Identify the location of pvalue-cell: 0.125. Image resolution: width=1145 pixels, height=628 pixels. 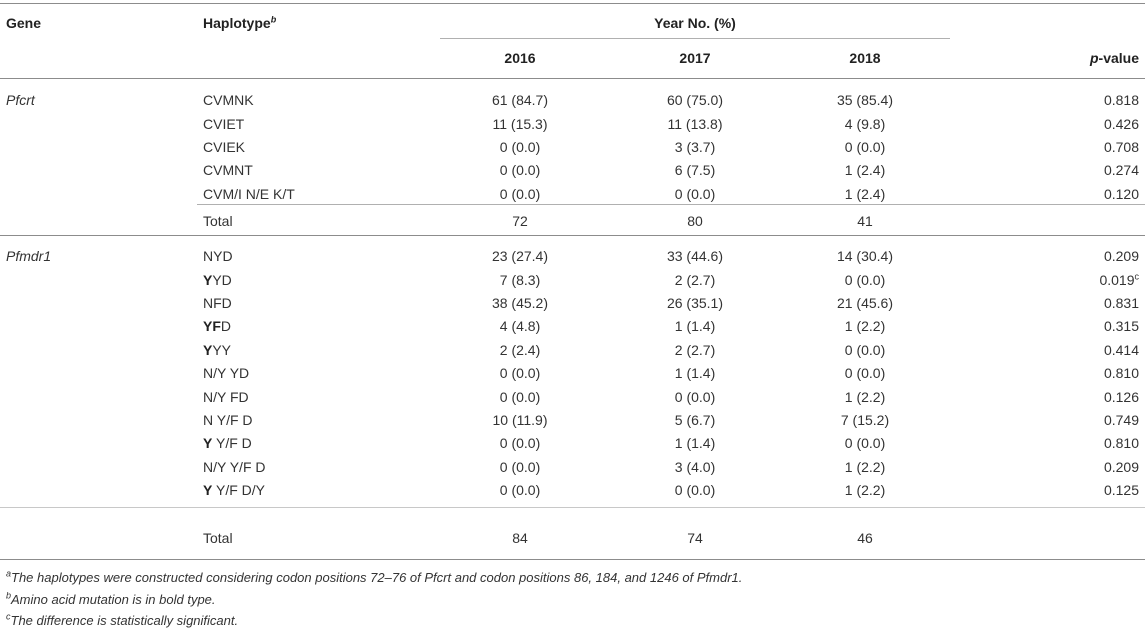
(1121, 490).